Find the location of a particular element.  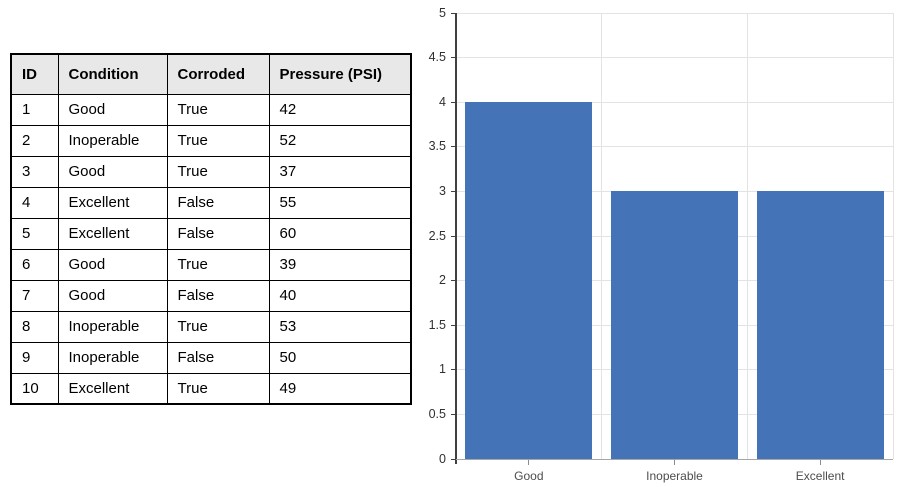

y-axis-line is located at coordinates (456, 238).